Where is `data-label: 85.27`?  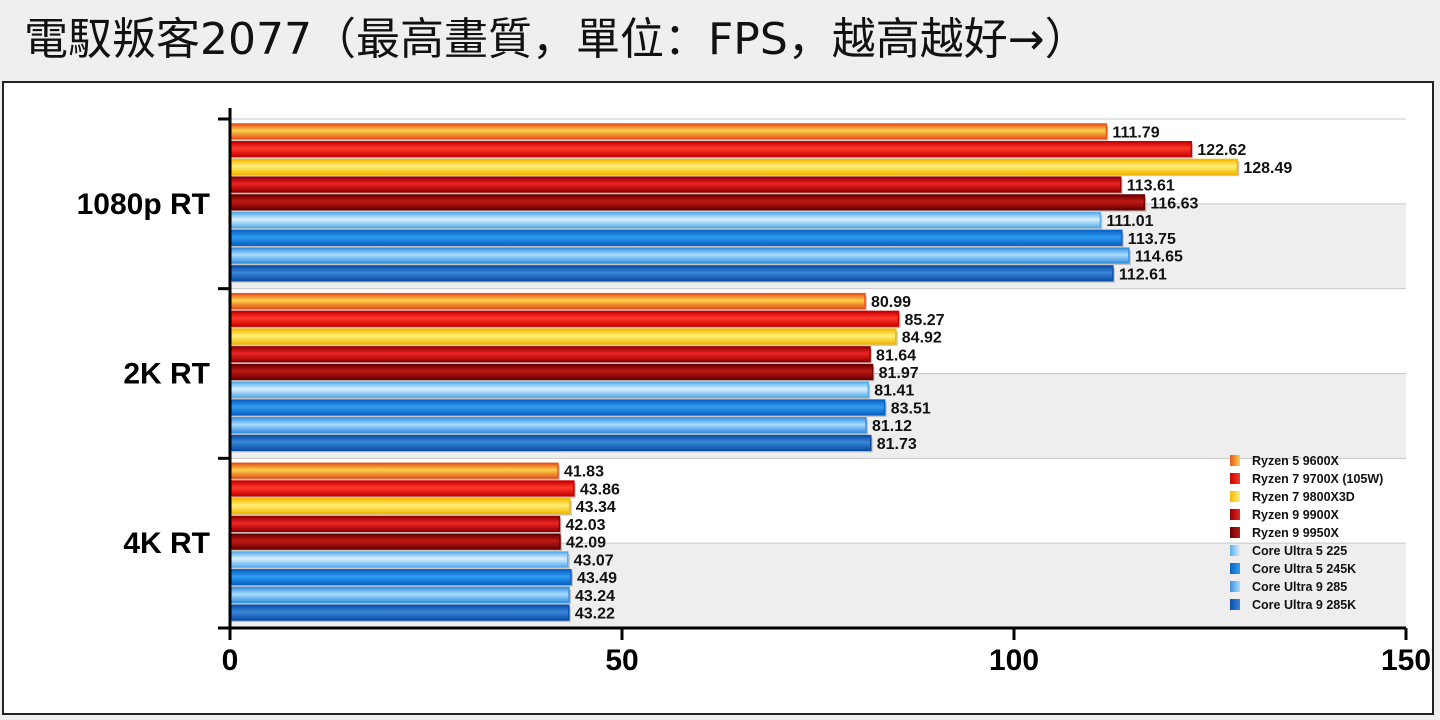
data-label: 85.27 is located at coordinates (925, 320).